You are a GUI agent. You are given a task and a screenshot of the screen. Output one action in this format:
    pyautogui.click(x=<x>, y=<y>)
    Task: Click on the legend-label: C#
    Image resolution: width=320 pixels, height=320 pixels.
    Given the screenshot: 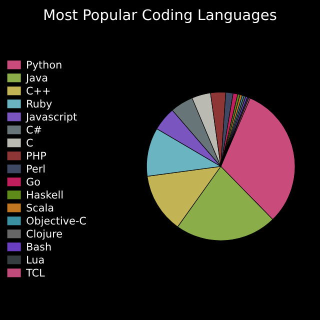 What is the action you would take?
    pyautogui.click(x=34, y=130)
    